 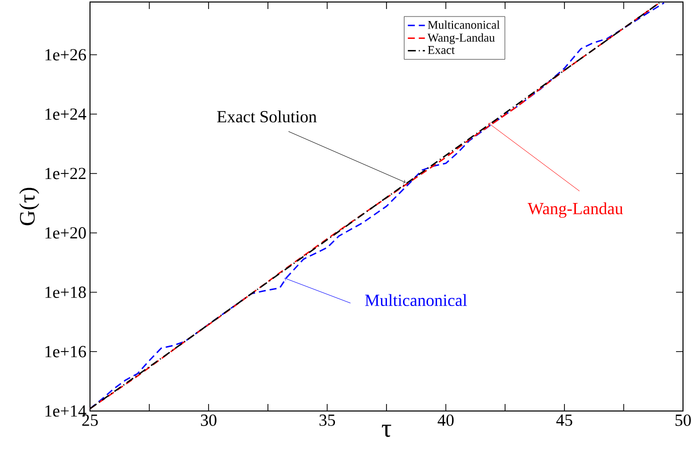 I want to click on y-tick-label: 1e+20, so click(x=65, y=233).